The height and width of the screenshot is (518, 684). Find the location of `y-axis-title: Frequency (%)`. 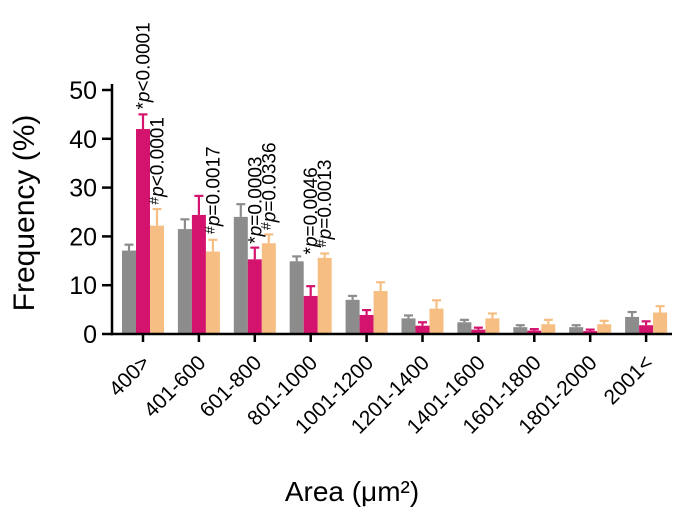

y-axis-title: Frequency (%) is located at coordinates (24, 213).